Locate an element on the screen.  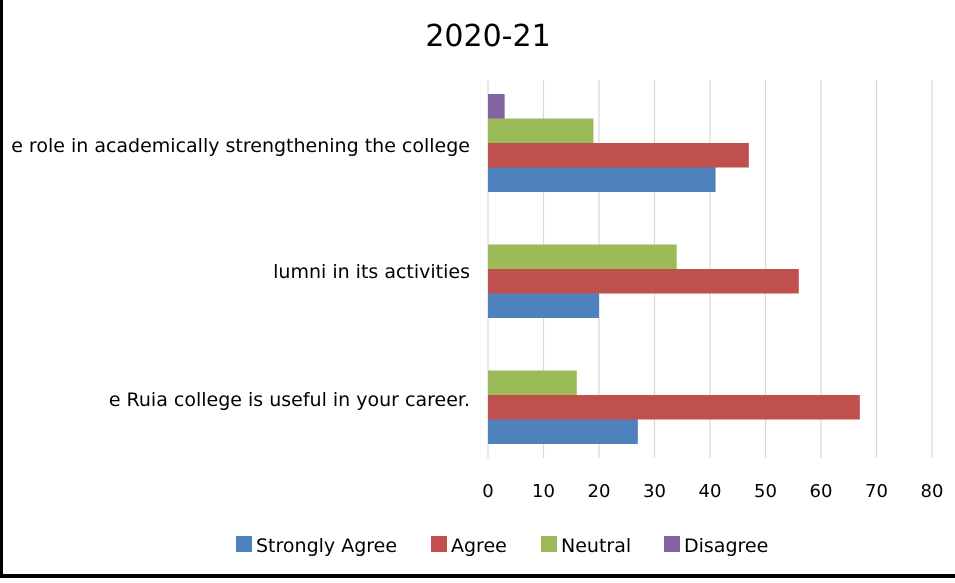
legend: Strongly Agree Agree Neutral Disagree is located at coordinates (502, 546).